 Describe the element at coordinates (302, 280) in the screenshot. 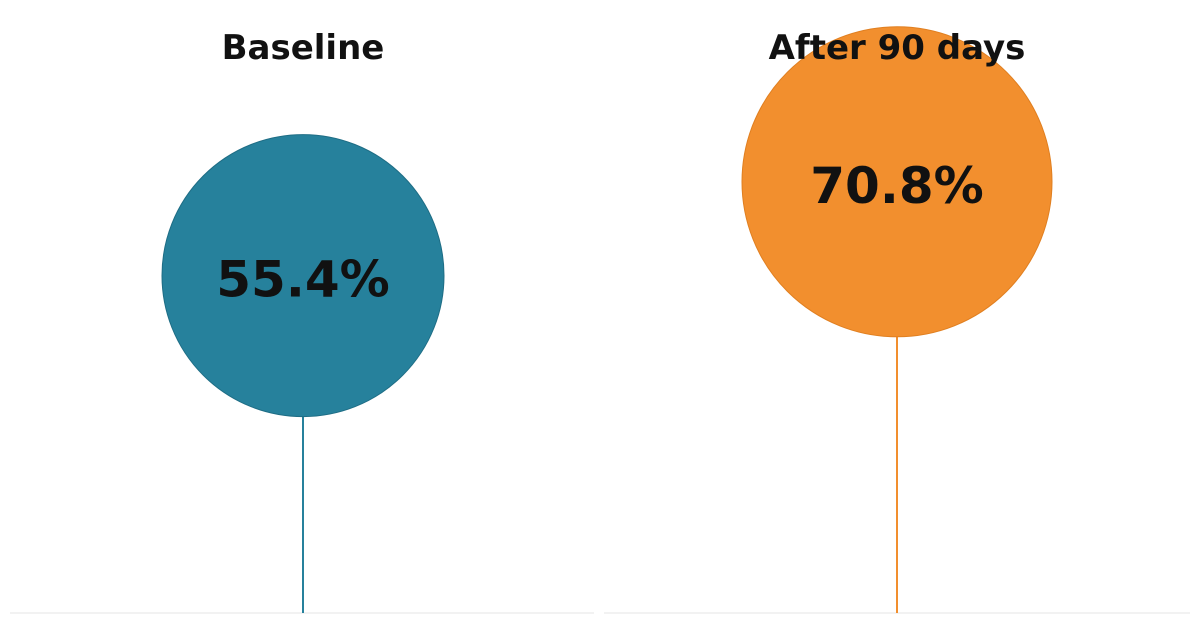

I see `baseline-value-label: 55.4%` at that location.